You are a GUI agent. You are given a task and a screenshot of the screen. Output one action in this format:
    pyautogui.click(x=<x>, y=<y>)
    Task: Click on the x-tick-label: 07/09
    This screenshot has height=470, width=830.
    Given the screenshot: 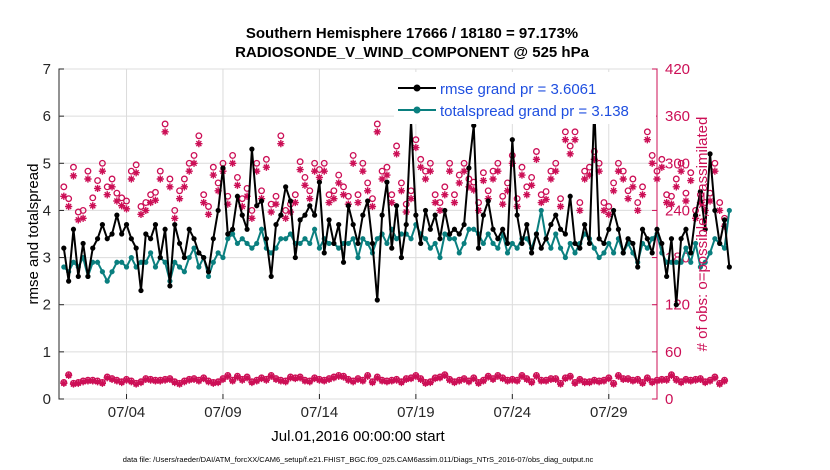 What is the action you would take?
    pyautogui.click(x=223, y=412)
    